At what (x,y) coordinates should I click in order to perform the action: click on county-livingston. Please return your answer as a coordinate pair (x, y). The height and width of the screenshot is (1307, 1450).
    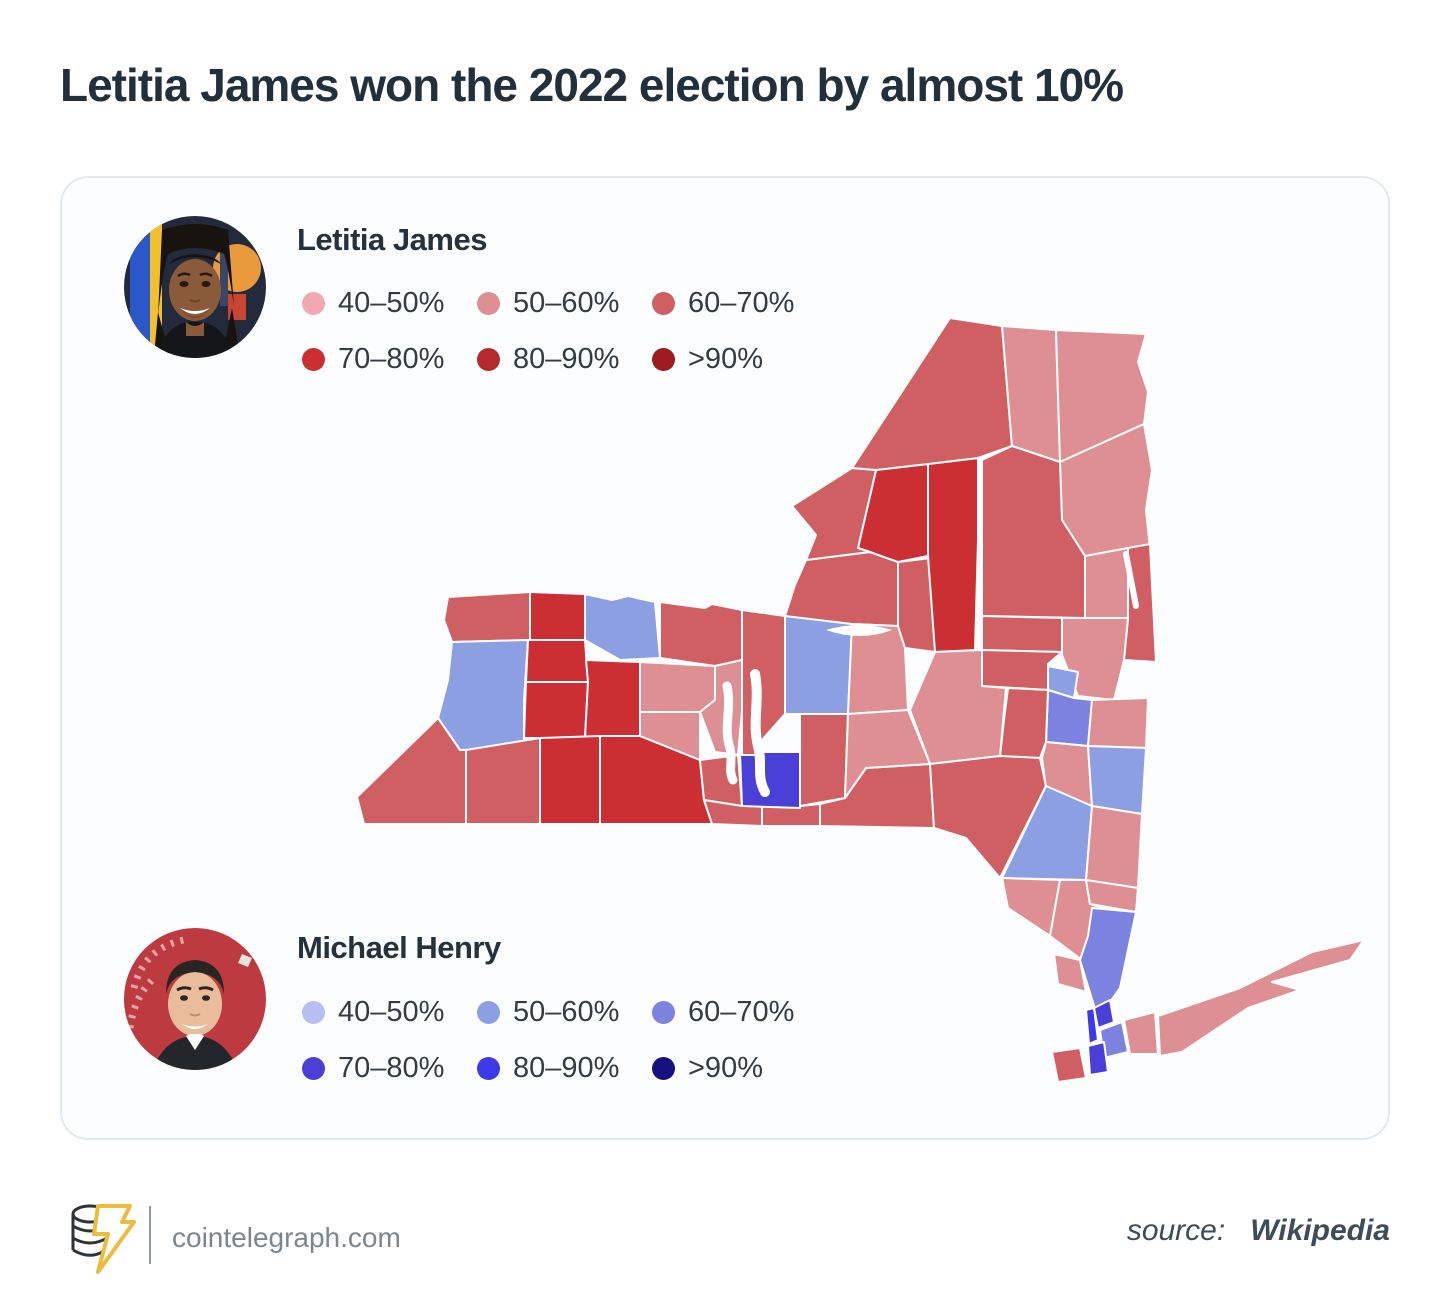
    Looking at the image, I should click on (612, 699).